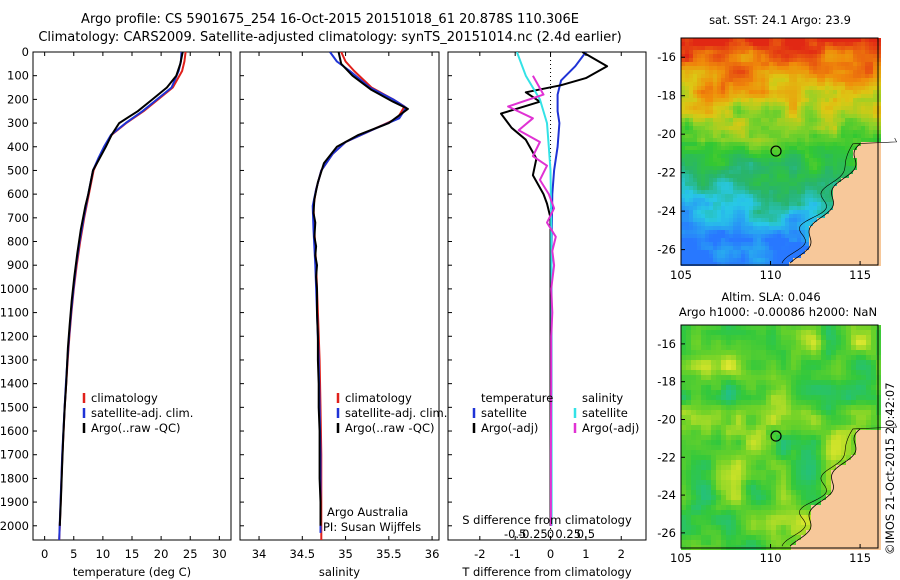 Image resolution: width=900 pixels, height=580 pixels. Describe the element at coordinates (389, 554) in the screenshot. I see `salinity-xtick-label: 35.5` at that location.